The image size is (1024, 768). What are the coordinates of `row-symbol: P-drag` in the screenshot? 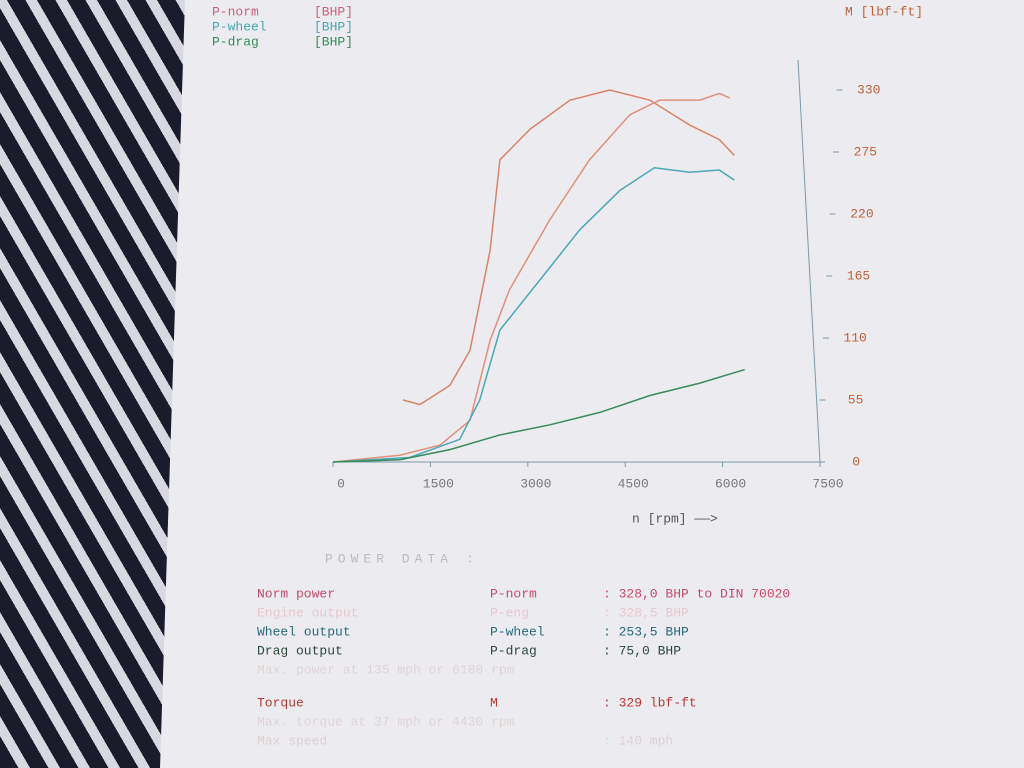 It's located at (513, 650).